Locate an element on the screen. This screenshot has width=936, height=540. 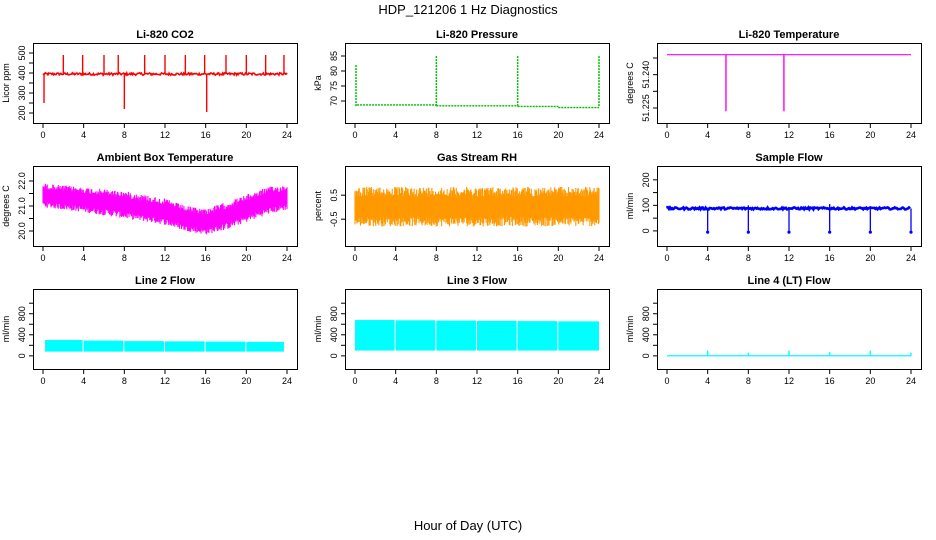
panel-7: Line 3 Flow ml/min 0 4 8 12 16 20 24 0 400 800 is located at coordinates (461, 330).